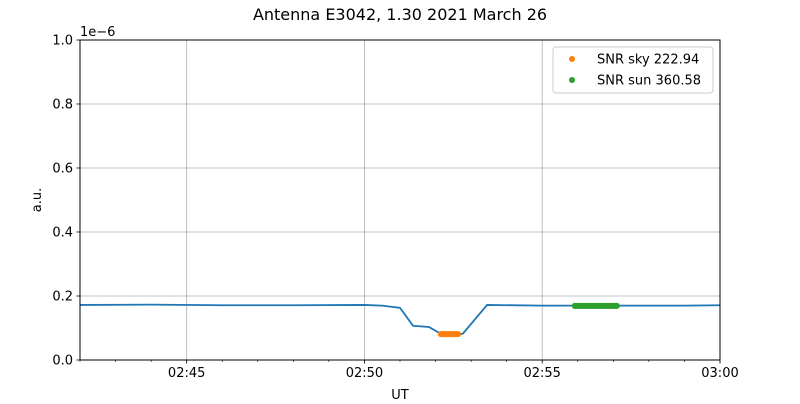  Describe the element at coordinates (62, 233) in the screenshot. I see `y-tick-label: 0.4` at that location.